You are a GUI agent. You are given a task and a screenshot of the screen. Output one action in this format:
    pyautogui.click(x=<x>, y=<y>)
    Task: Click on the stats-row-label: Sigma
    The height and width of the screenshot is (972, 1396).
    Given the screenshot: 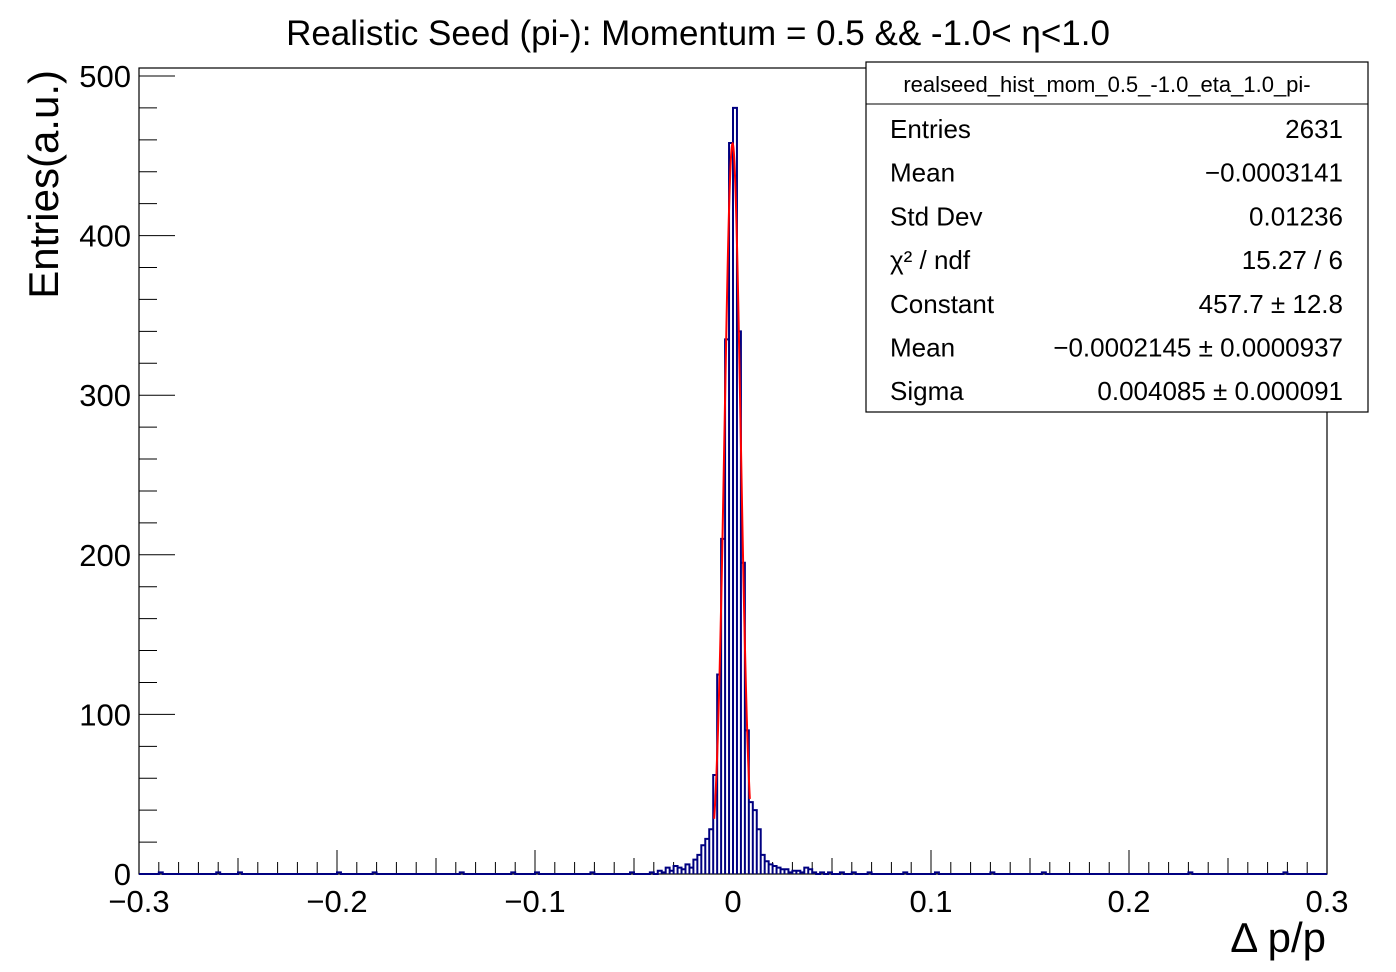 What is the action you would take?
    pyautogui.click(x=927, y=391)
    